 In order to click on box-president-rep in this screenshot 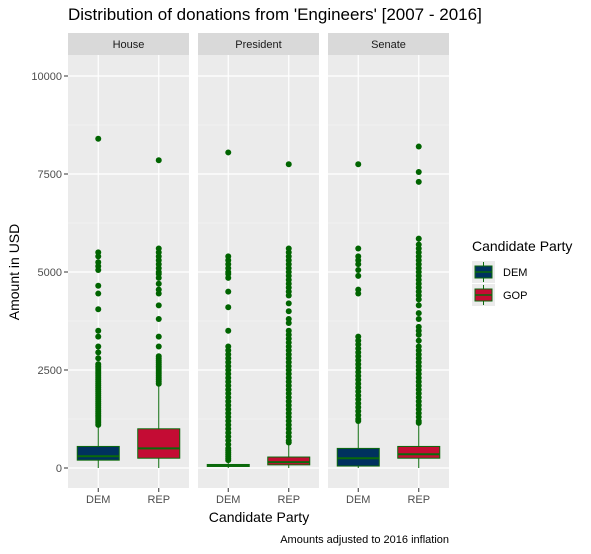, I will do `click(289, 314)`.